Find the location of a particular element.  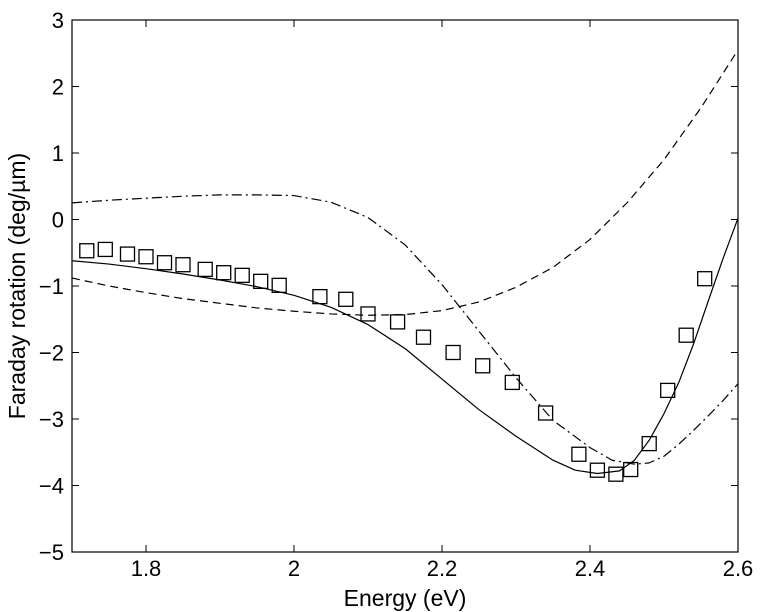

y-tick-label: 1 is located at coordinates (58, 153).